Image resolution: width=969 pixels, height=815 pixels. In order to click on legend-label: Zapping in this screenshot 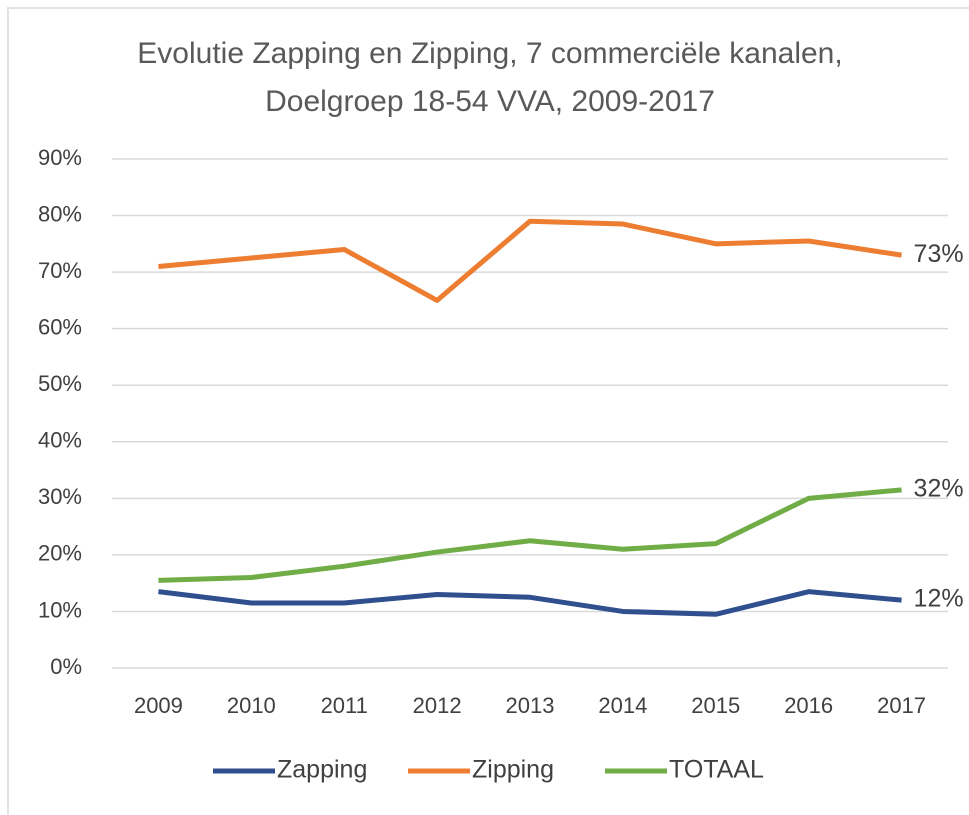, I will do `click(322, 770)`.